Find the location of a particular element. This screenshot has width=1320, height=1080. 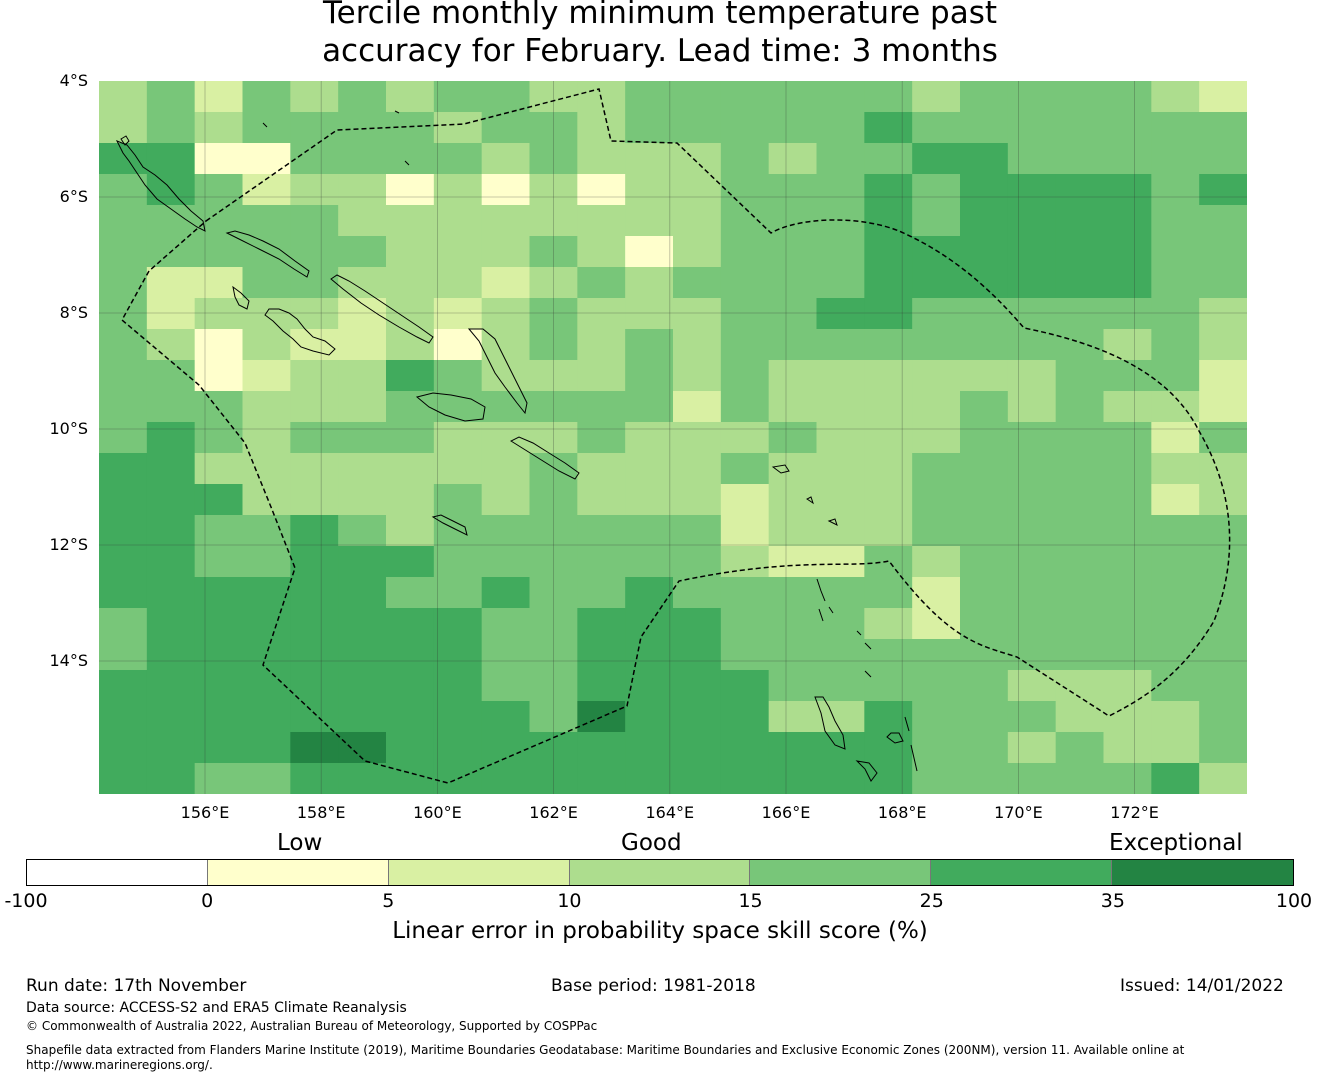

longitude-label: 170°E is located at coordinates (1018, 812).